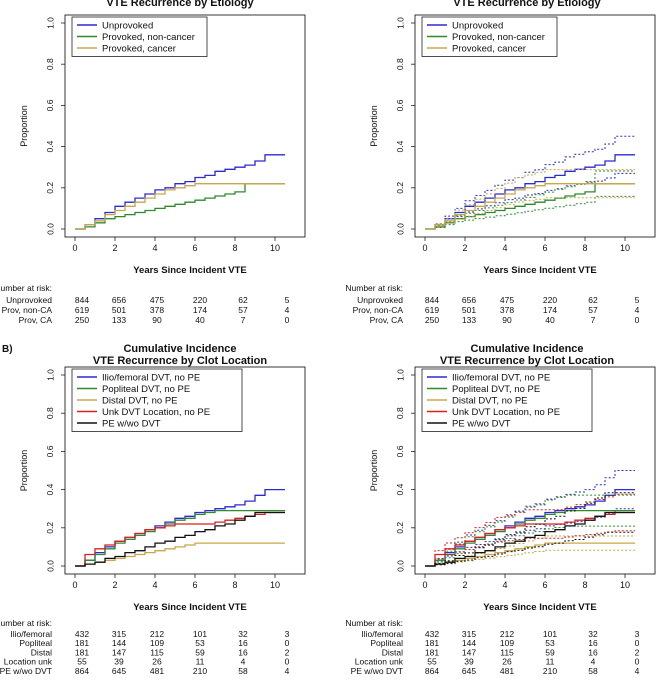  What do you see at coordinates (119, 310) in the screenshot?
I see `risk-value: 501` at bounding box center [119, 310].